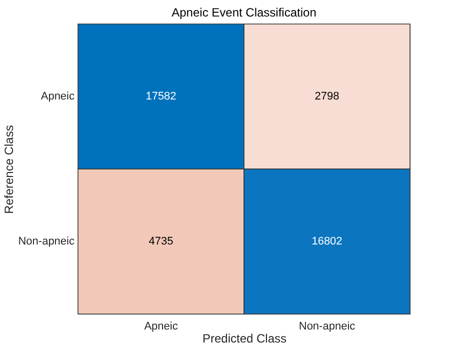 The height and width of the screenshot is (349, 465). What do you see at coordinates (327, 96) in the screenshot?
I see `data-label: 2798` at bounding box center [327, 96].